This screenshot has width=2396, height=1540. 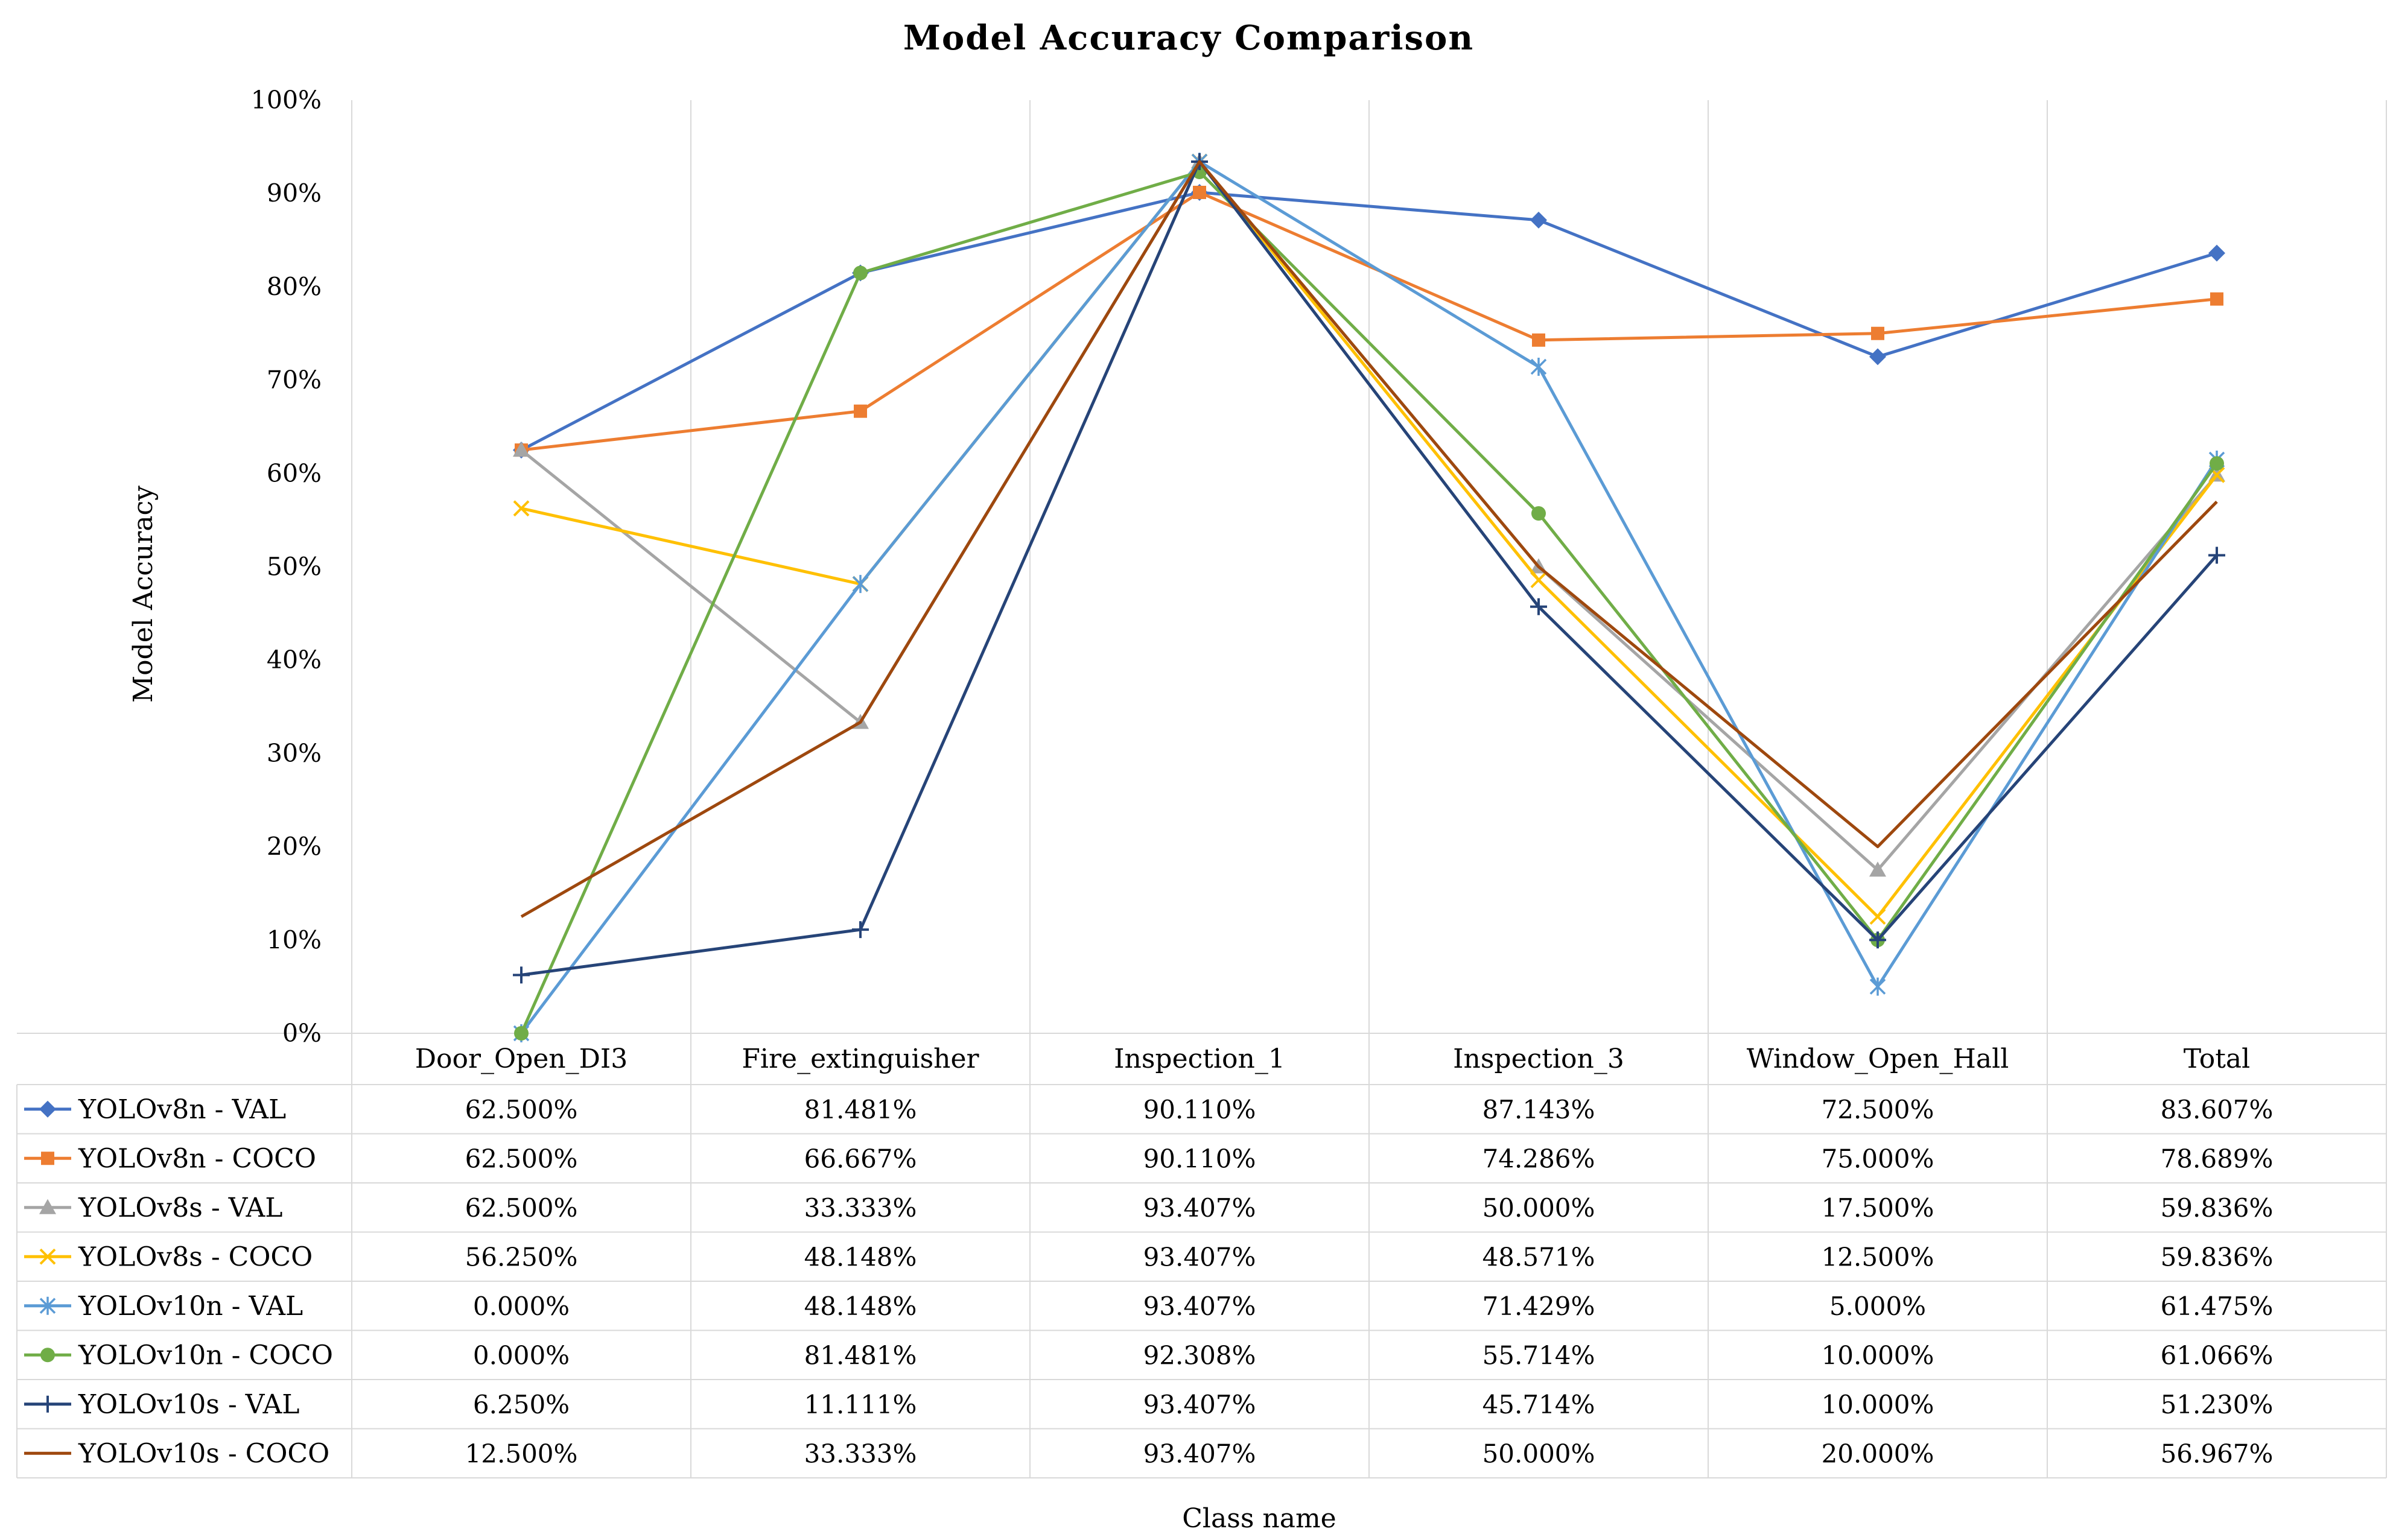 I want to click on category-label: Door_Open_DI3, so click(x=521, y=1059).